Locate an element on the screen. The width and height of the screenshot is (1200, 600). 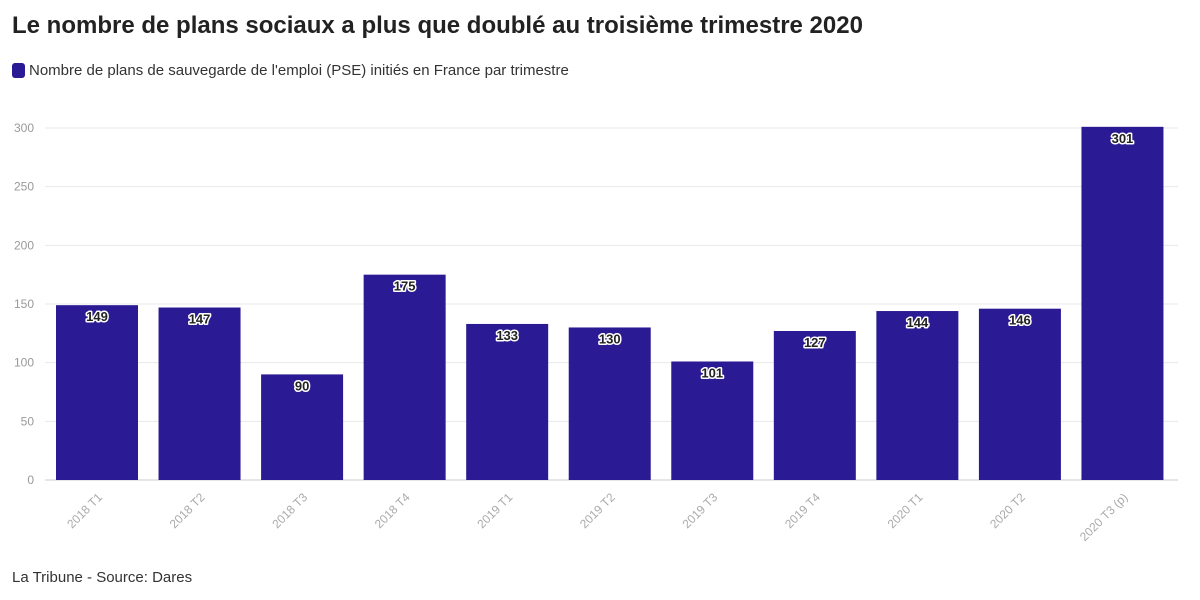
y-tick-label: 300 is located at coordinates (24, 128).